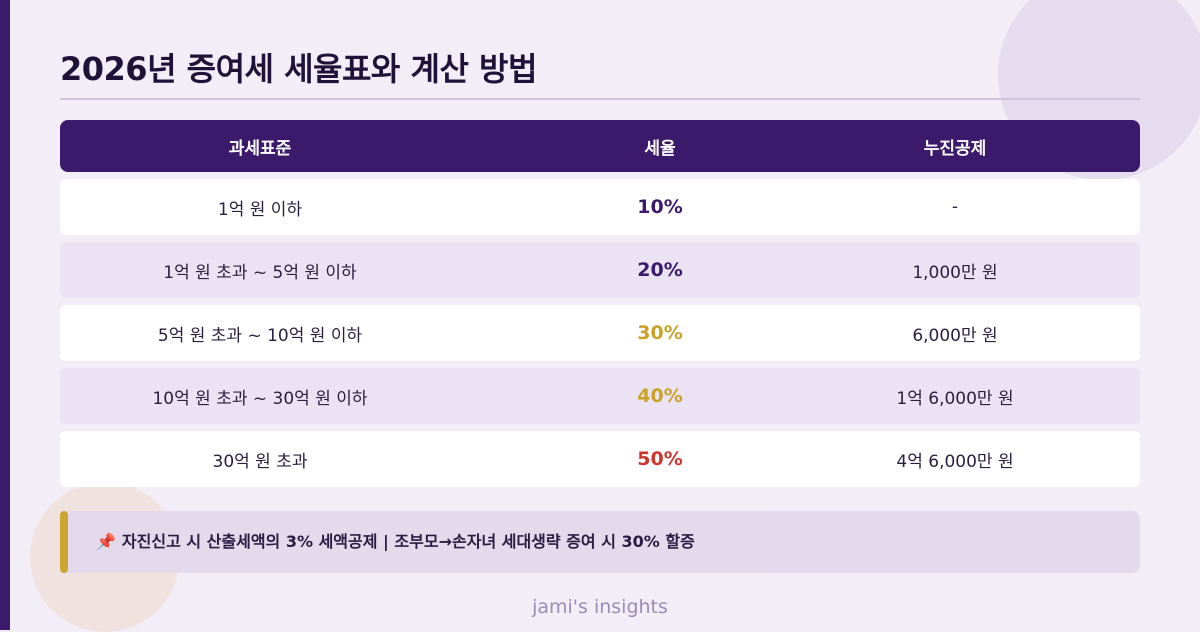  What do you see at coordinates (260, 272) in the screenshot?
I see `bracket-cell: 1억 원 초과 ~ 5억 원 이하` at bounding box center [260, 272].